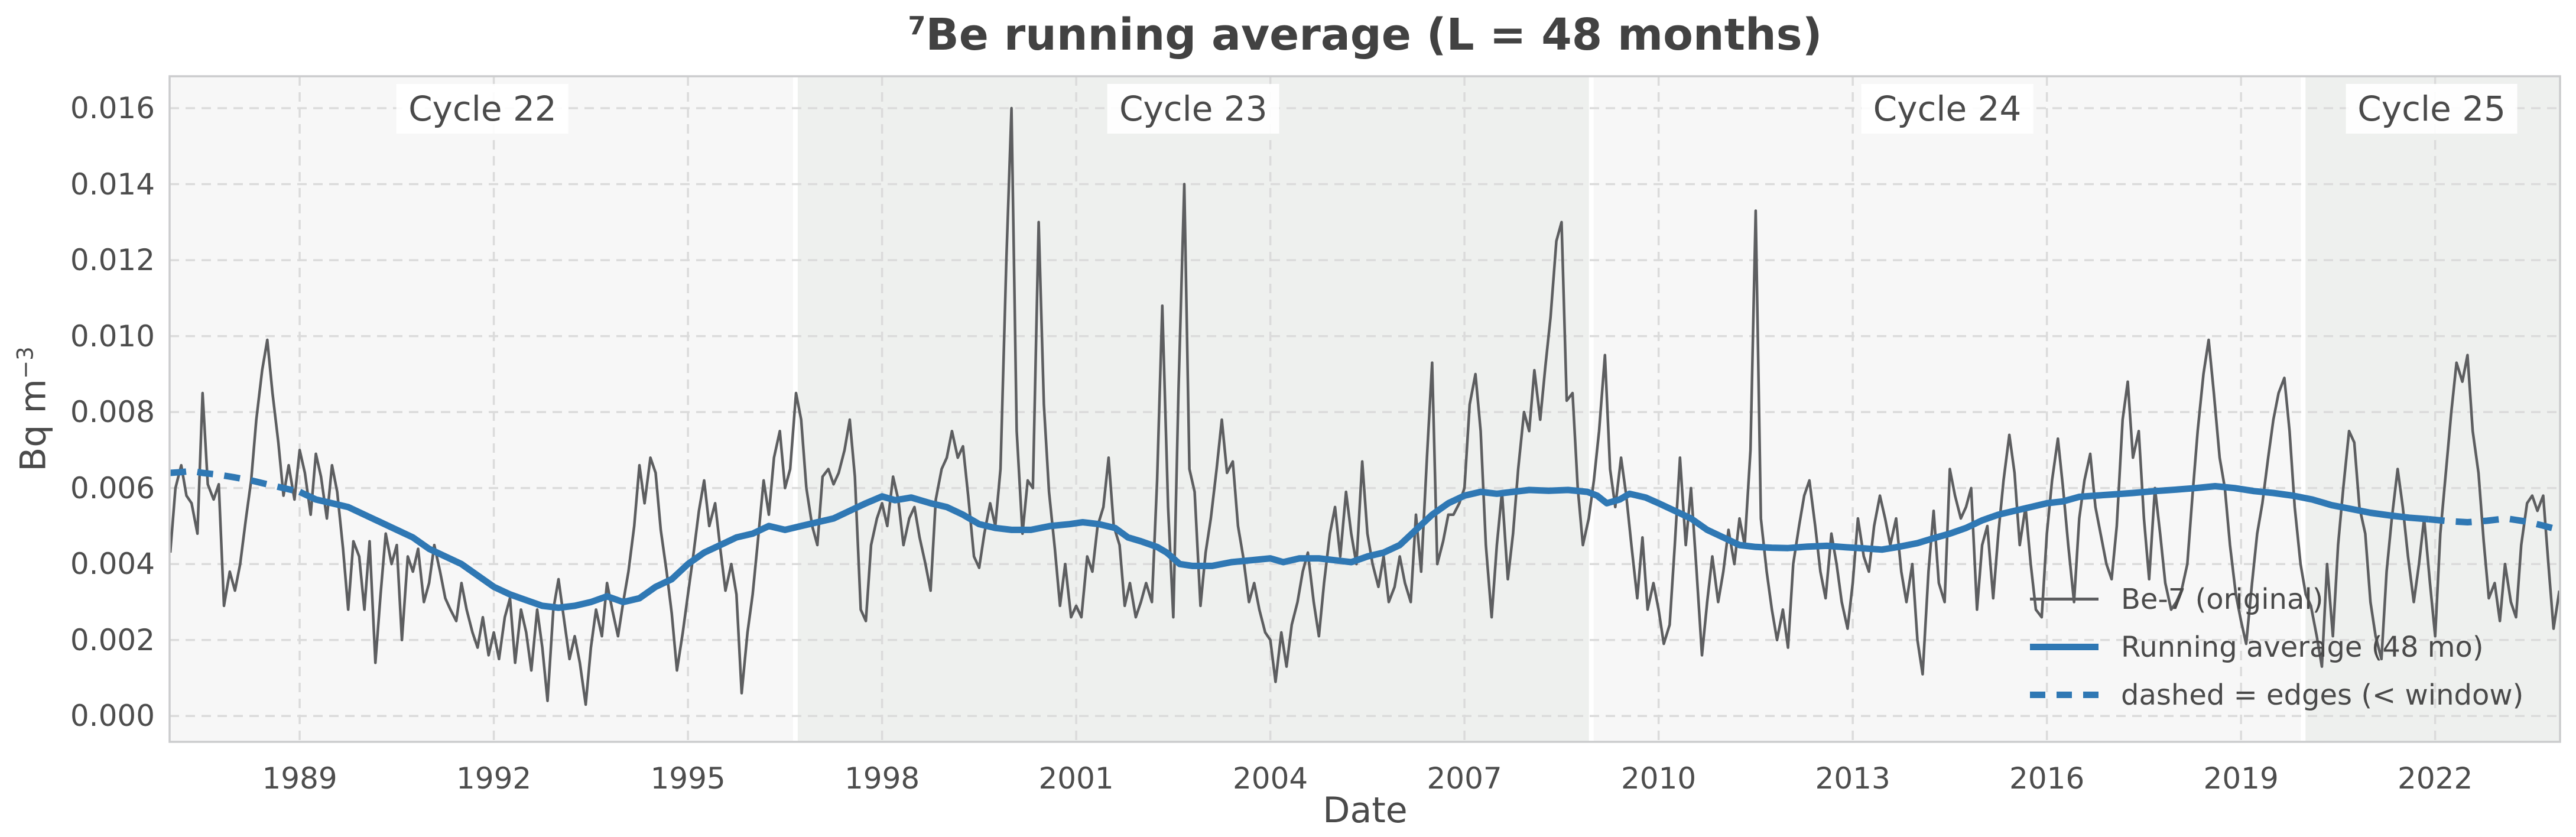 Image resolution: width=2576 pixels, height=837 pixels. What do you see at coordinates (235, 481) in the screenshot?
I see `running-average-dashed-head` at bounding box center [235, 481].